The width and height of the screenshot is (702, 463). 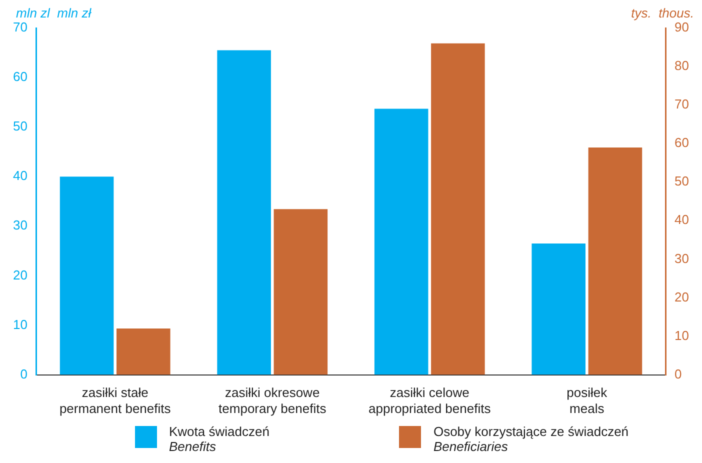 What do you see at coordinates (682, 27) in the screenshot?
I see `y2-tick-label: 90` at bounding box center [682, 27].